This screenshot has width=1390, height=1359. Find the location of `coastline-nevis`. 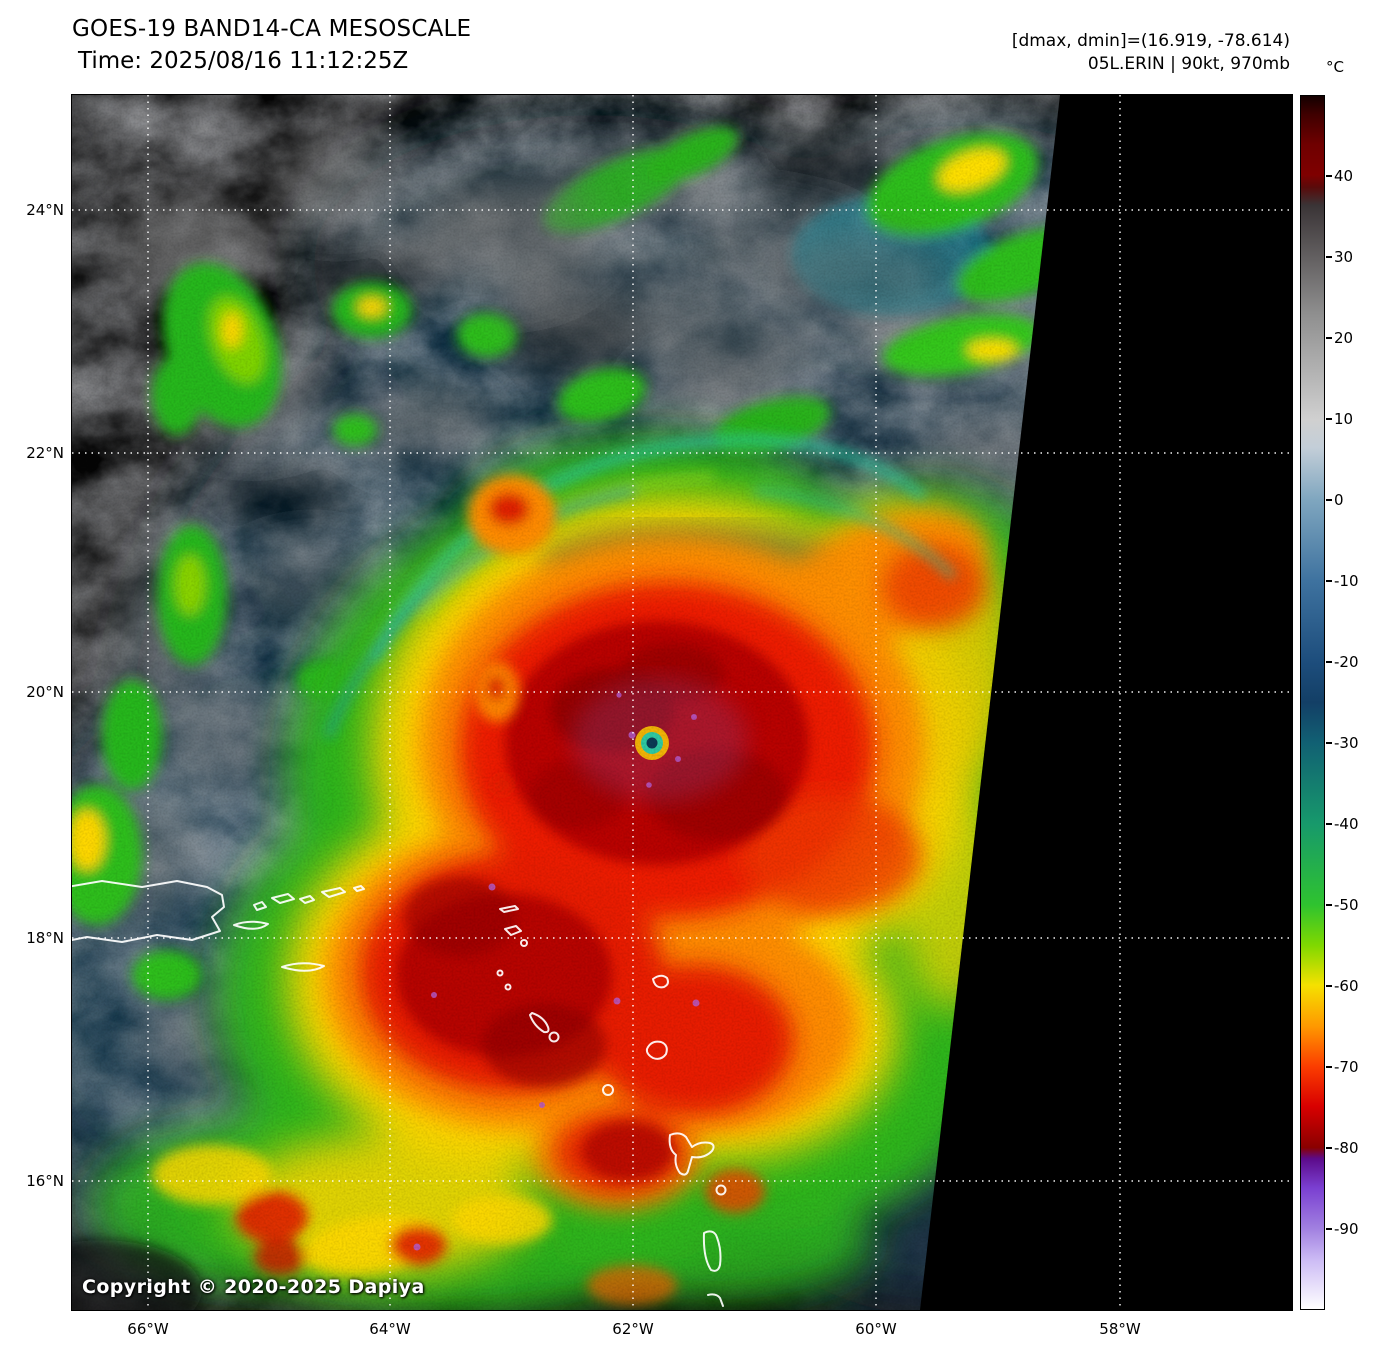

coastline-nevis is located at coordinates (554, 1037).